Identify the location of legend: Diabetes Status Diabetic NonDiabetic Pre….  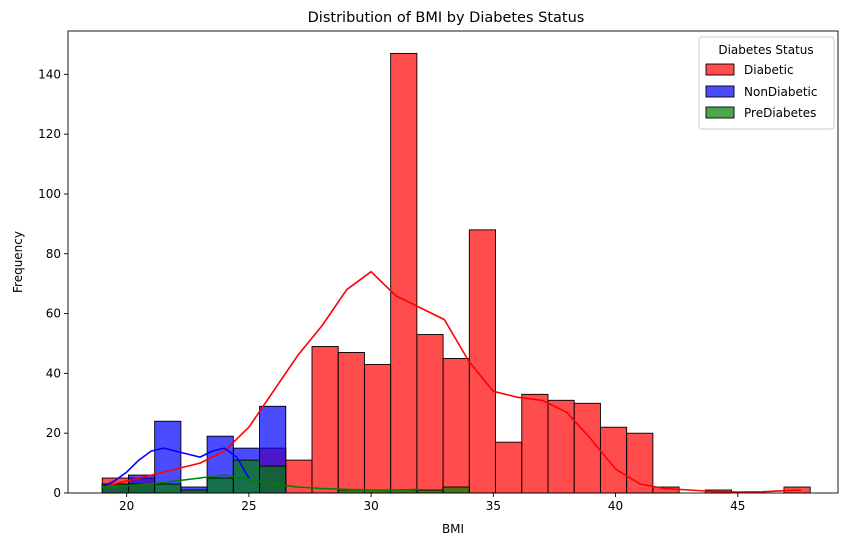
(766, 83).